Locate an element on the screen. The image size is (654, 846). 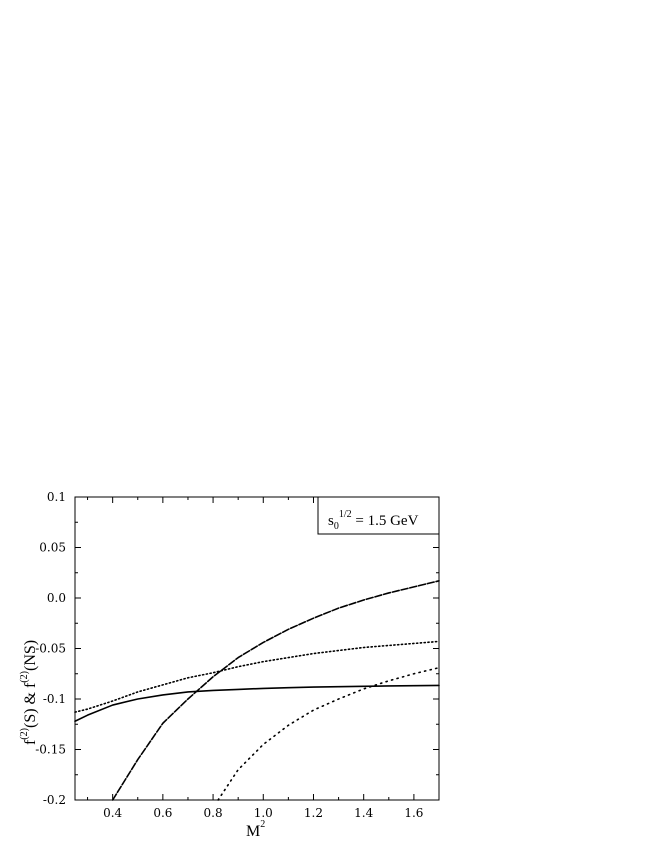
legend-box: s01/2 = 1.5 GeV is located at coordinates (378, 515).